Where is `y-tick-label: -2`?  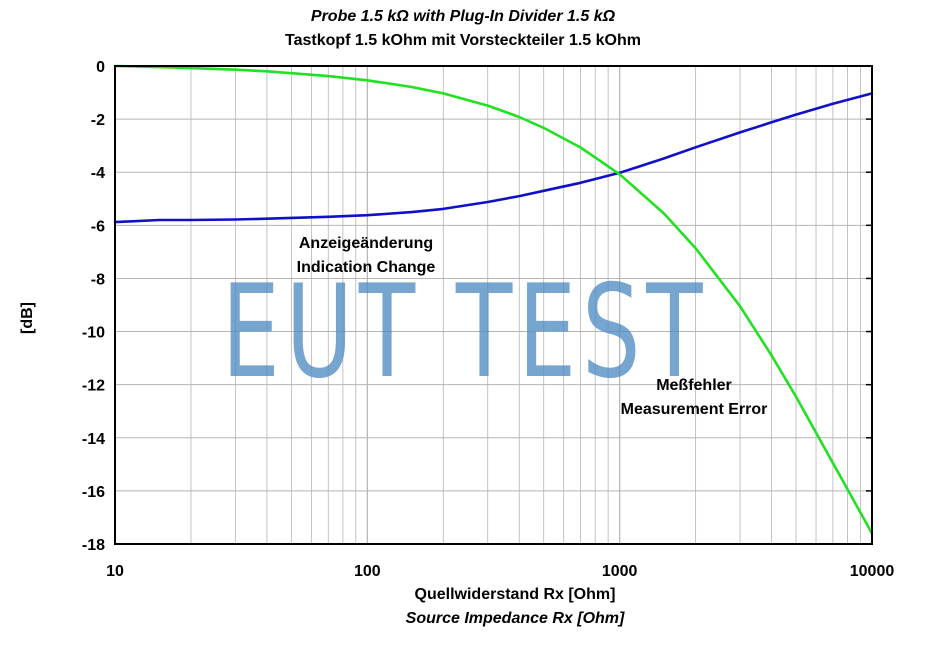
y-tick-label: -2 is located at coordinates (98, 120).